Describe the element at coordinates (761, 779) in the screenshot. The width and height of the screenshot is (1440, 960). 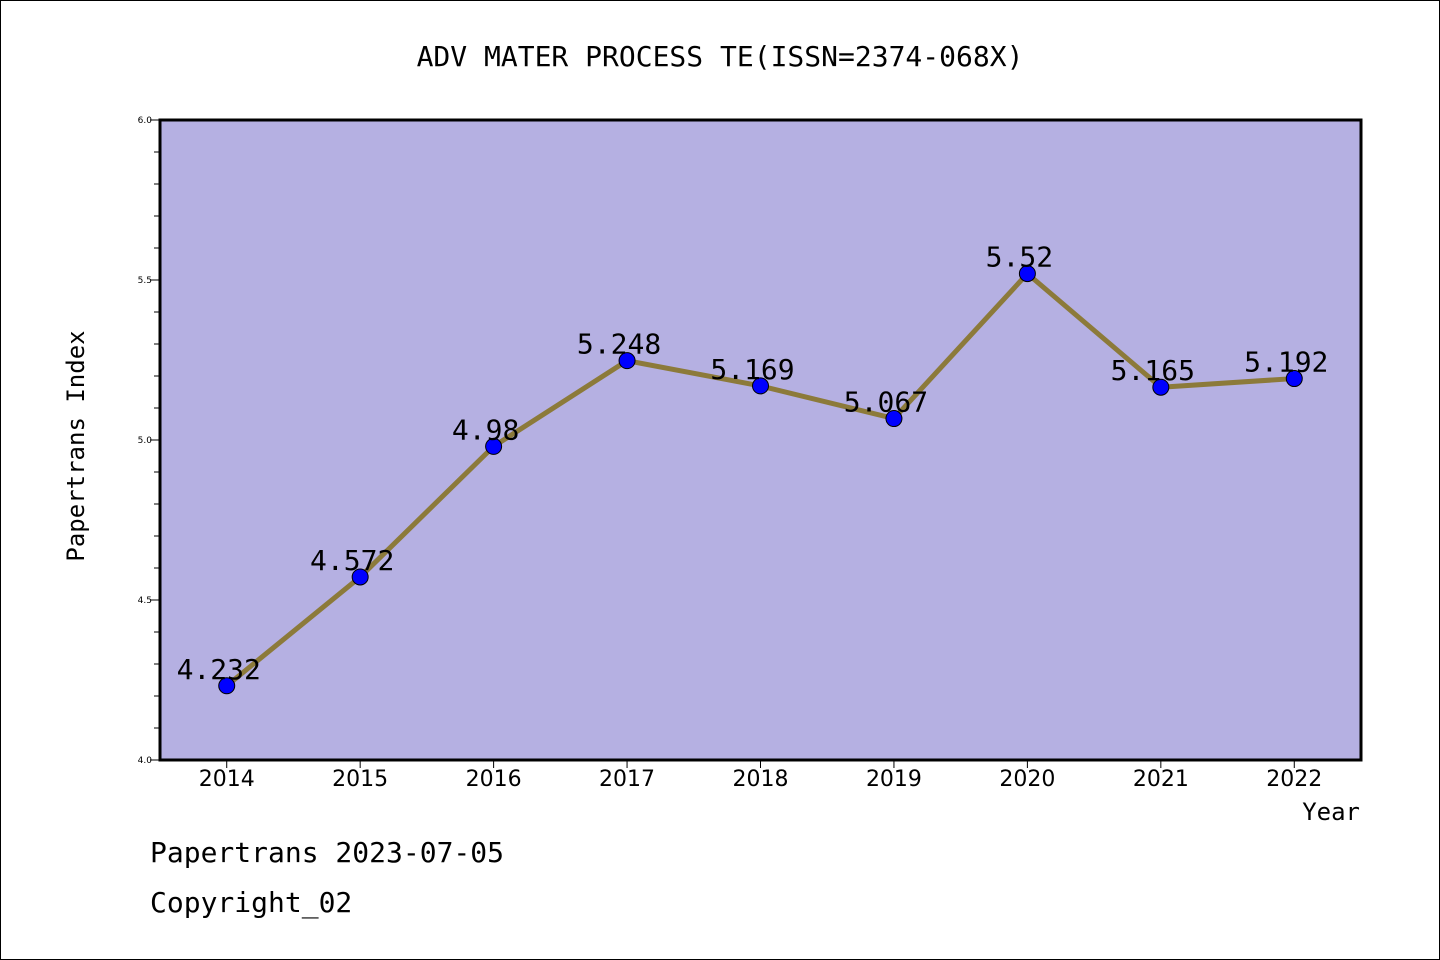
I see `x-tick-label: 2018` at that location.